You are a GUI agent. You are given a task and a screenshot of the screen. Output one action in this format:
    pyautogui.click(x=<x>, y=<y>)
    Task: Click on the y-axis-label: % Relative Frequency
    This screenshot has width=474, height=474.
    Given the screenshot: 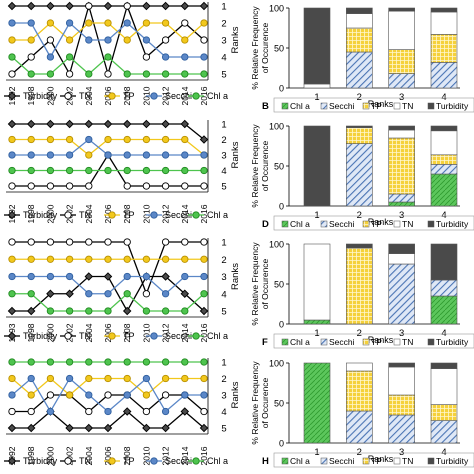 What is the action you would take?
    pyautogui.click(x=255, y=166)
    